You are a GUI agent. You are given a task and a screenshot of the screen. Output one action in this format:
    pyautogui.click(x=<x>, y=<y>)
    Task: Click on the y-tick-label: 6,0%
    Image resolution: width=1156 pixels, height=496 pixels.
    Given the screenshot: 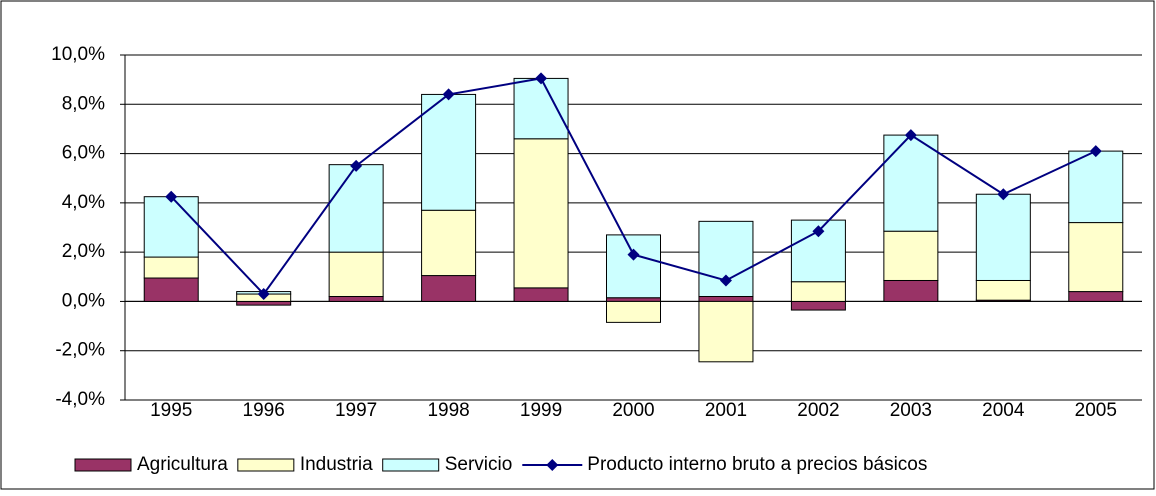 What is the action you would take?
    pyautogui.click(x=83, y=153)
    